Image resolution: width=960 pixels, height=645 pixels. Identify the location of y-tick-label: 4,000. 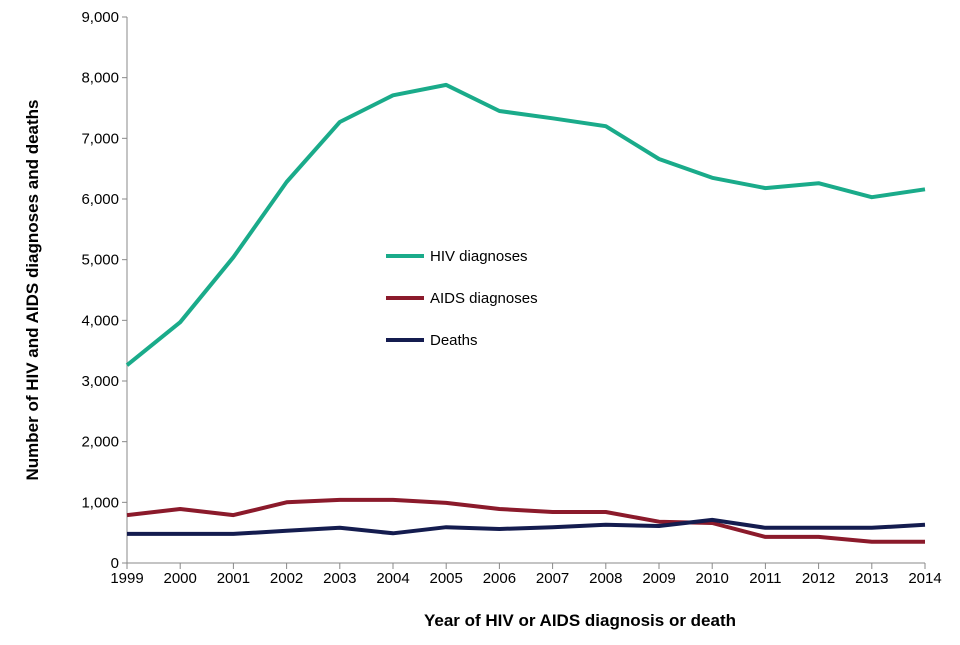
(100, 320).